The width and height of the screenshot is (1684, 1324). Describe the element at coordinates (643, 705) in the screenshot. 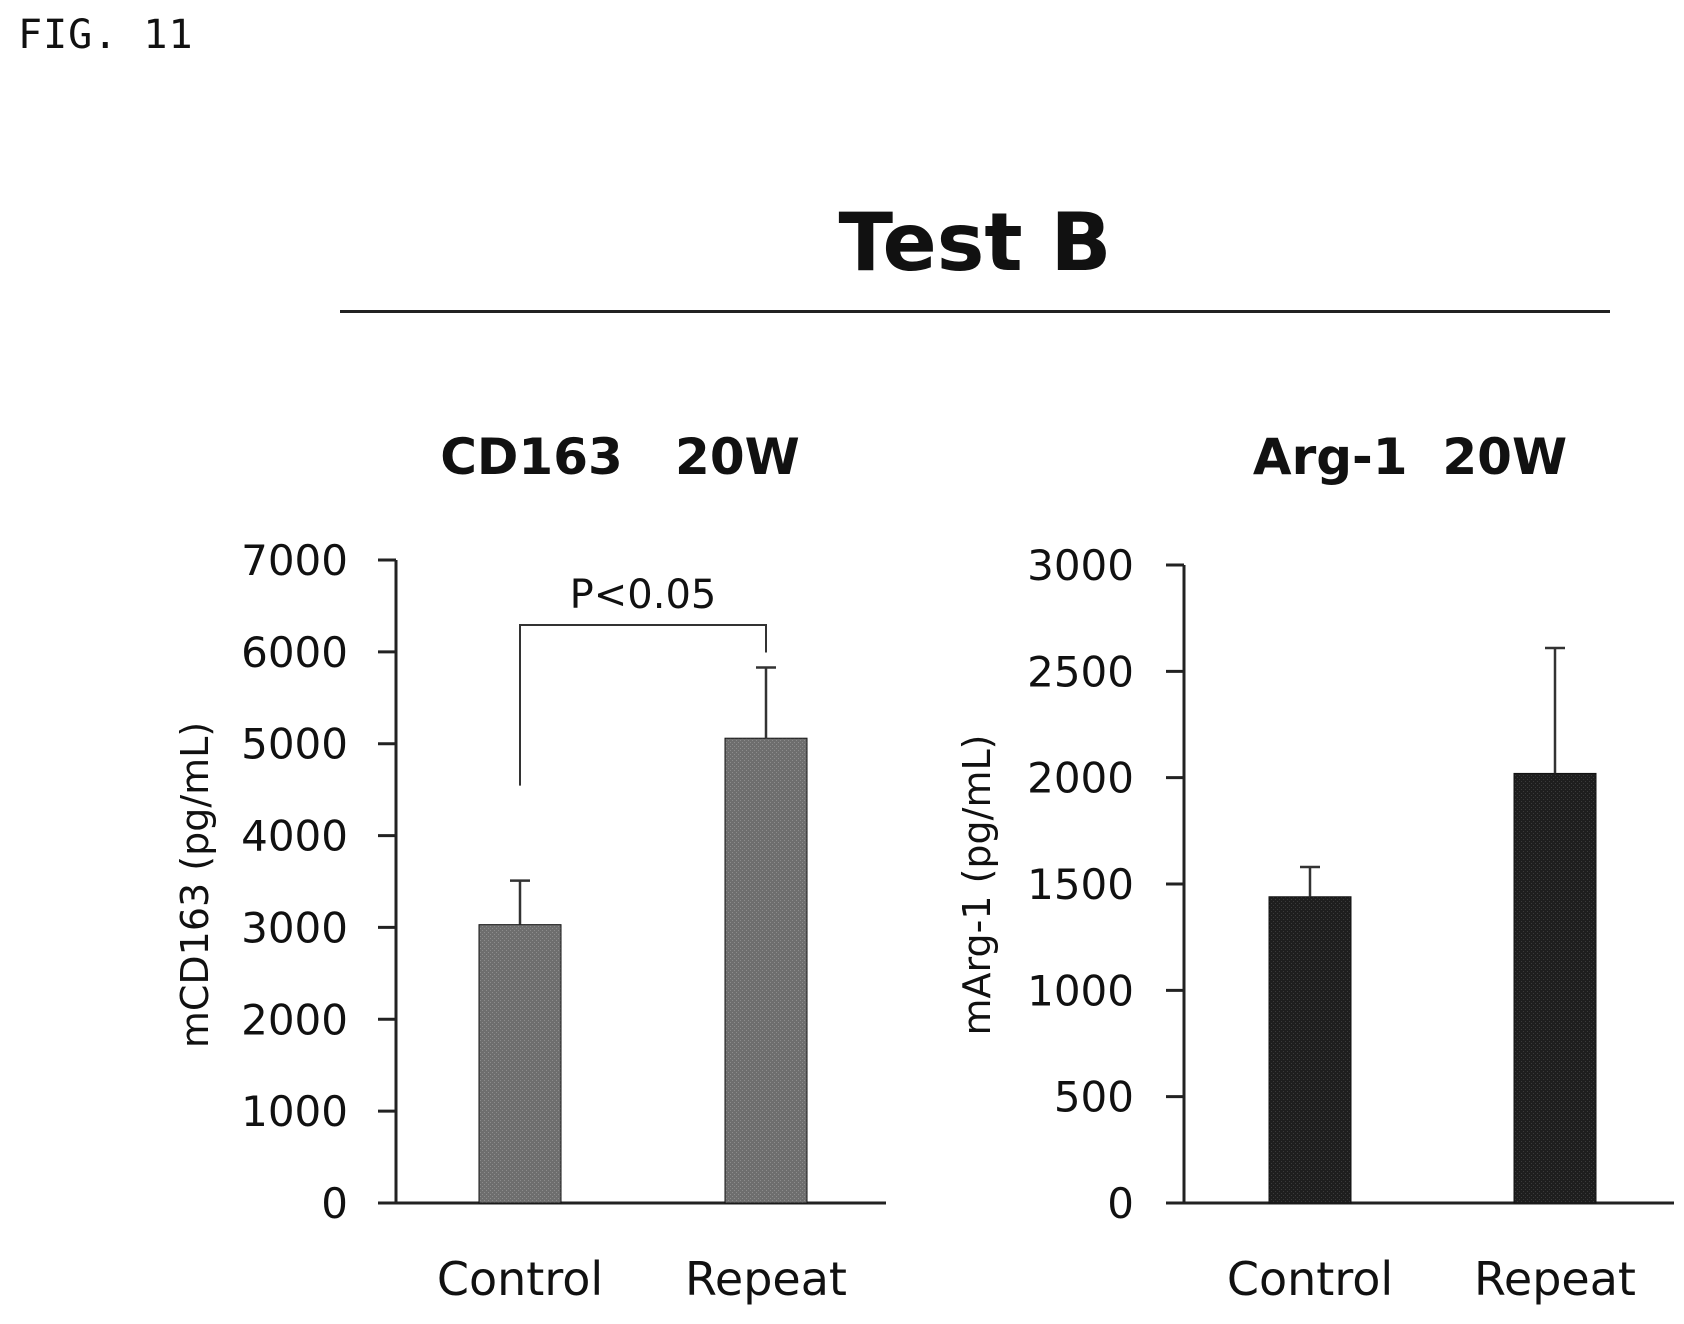

I see `significance-bracket` at that location.